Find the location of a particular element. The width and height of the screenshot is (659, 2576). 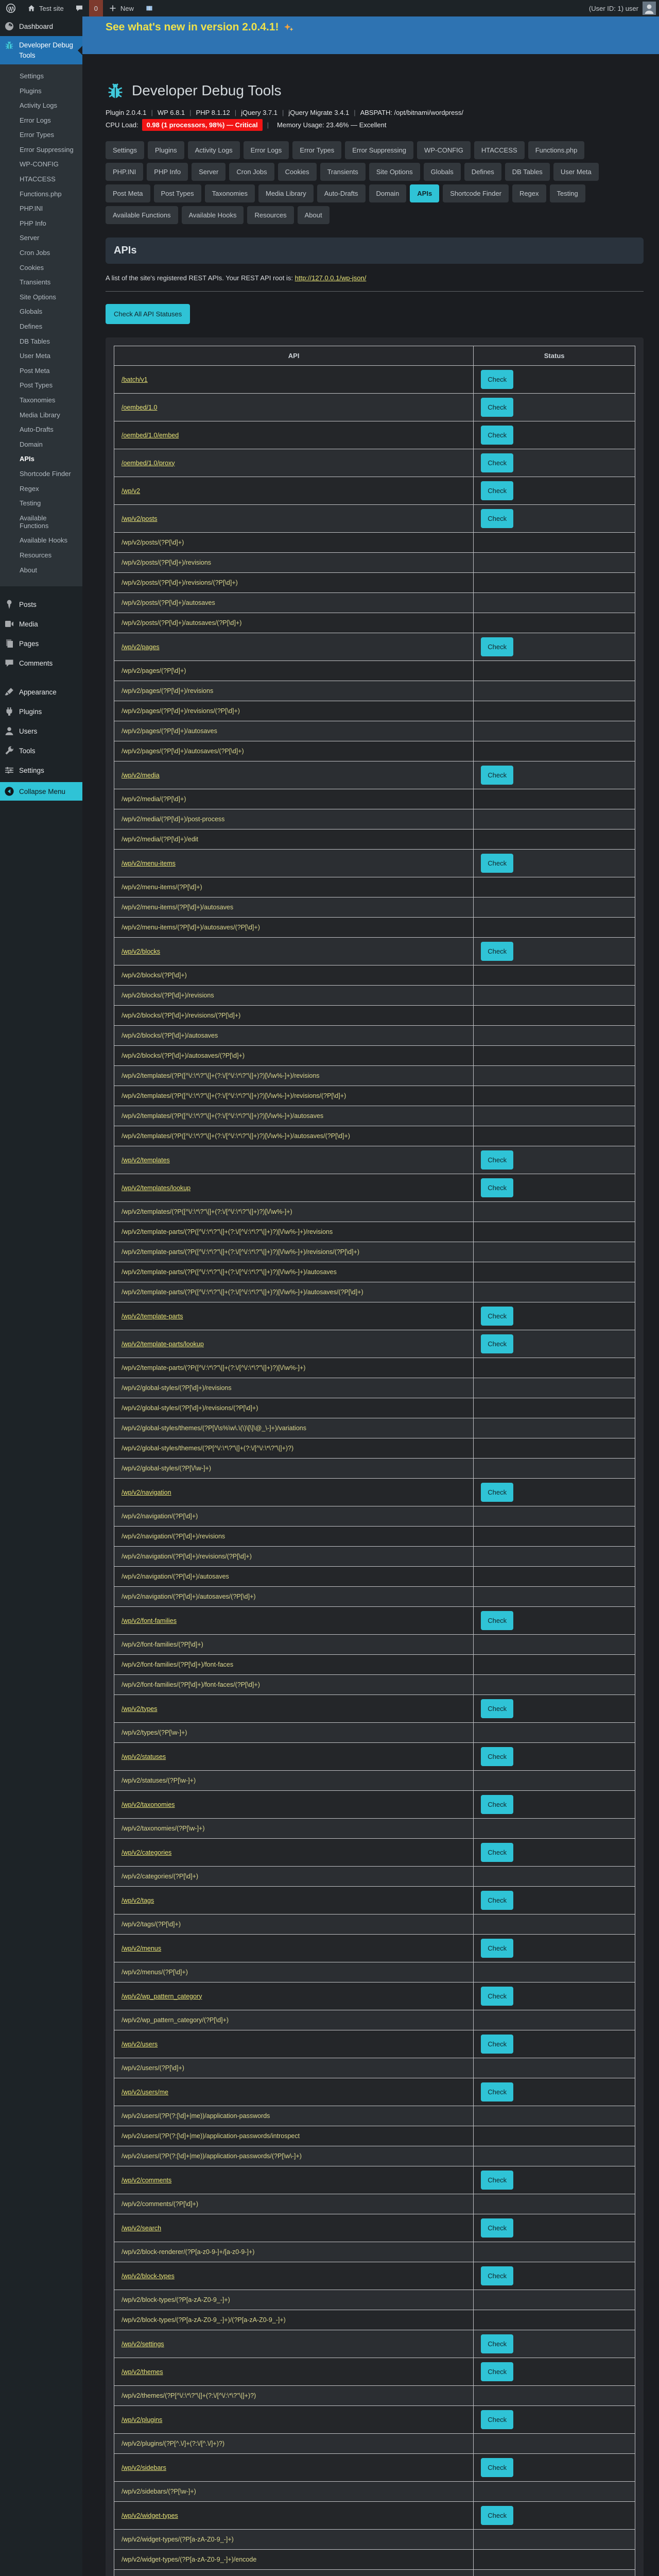

tab-shortcode-finder: Shortcode Finder is located at coordinates (476, 193).